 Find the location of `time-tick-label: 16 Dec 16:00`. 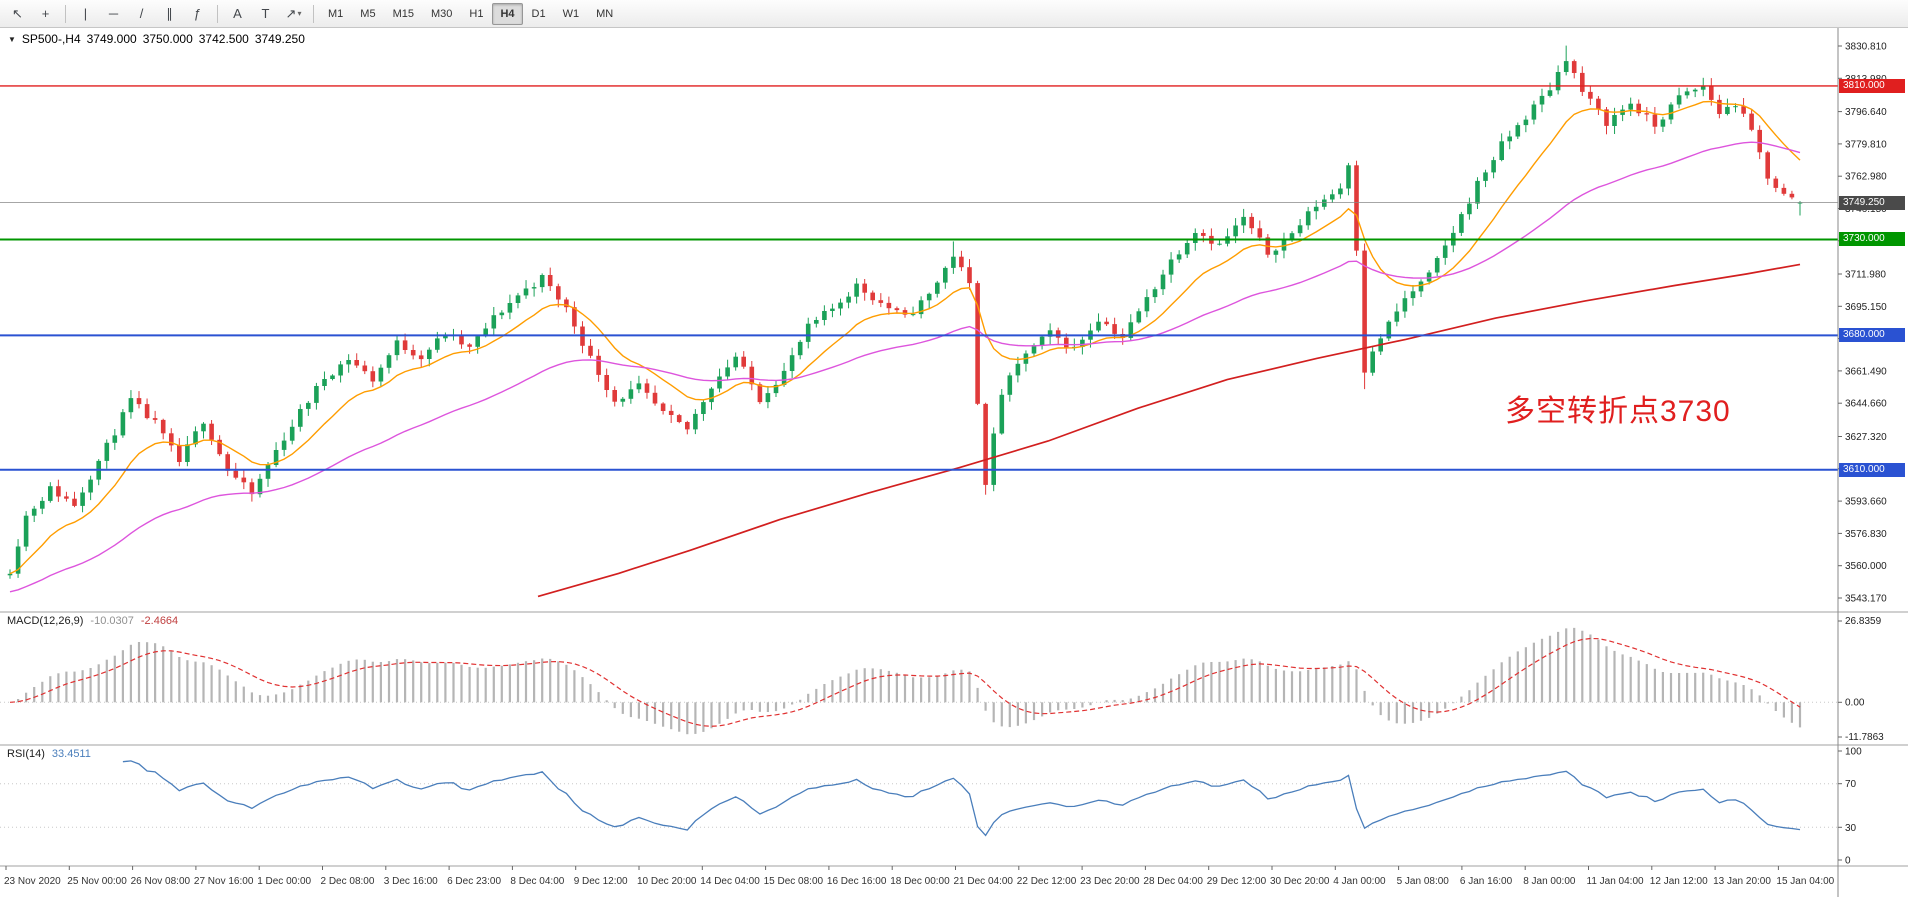

time-tick-label: 16 Dec 16:00 is located at coordinates (857, 881).